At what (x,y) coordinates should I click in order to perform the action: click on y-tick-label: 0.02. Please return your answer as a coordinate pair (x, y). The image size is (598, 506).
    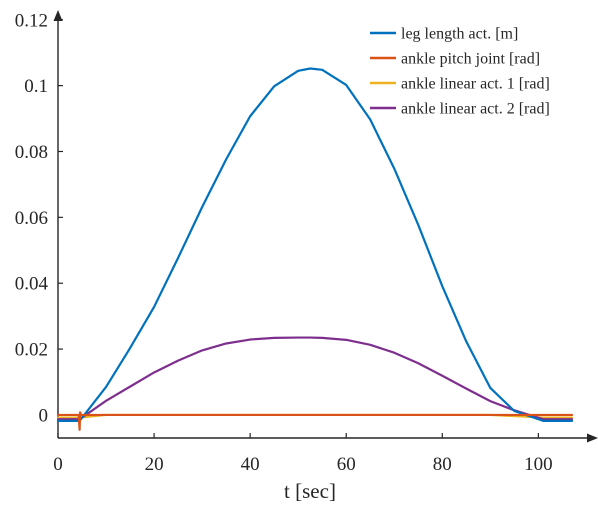
    Looking at the image, I should click on (31, 350).